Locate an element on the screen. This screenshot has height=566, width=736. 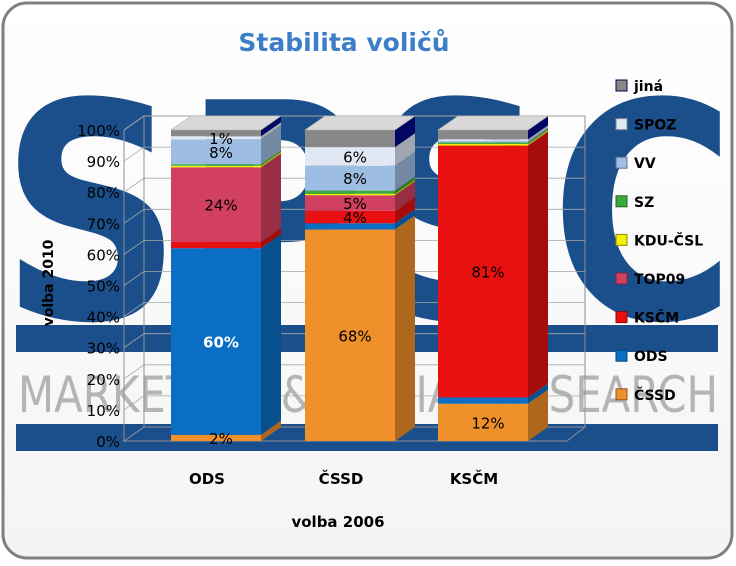
y-tick-label: 40% is located at coordinates (103, 318).